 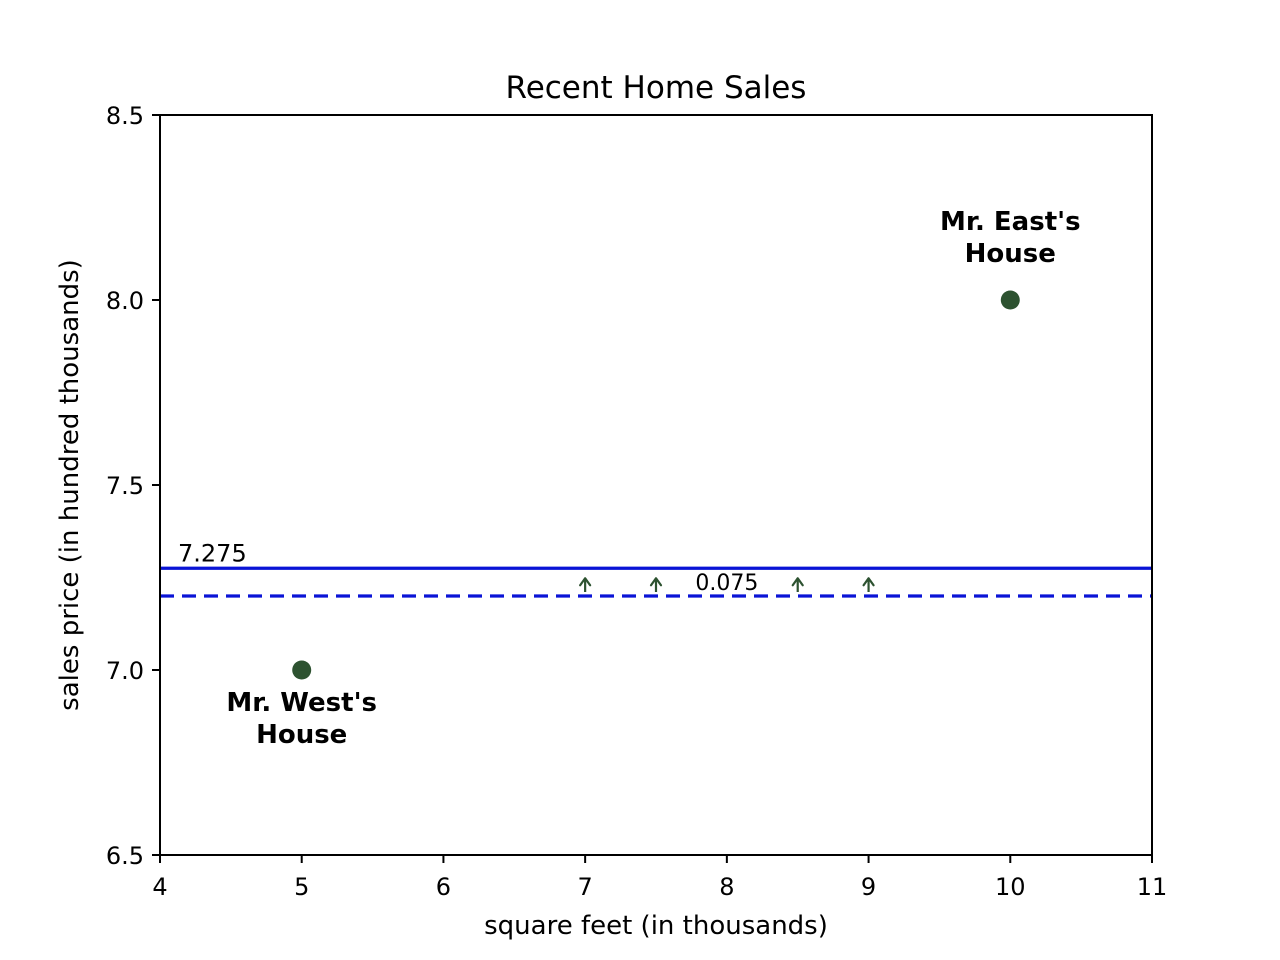 I want to click on y-axis: 6.5 7.0 7.5 8.0 8.5, so click(x=133, y=486).